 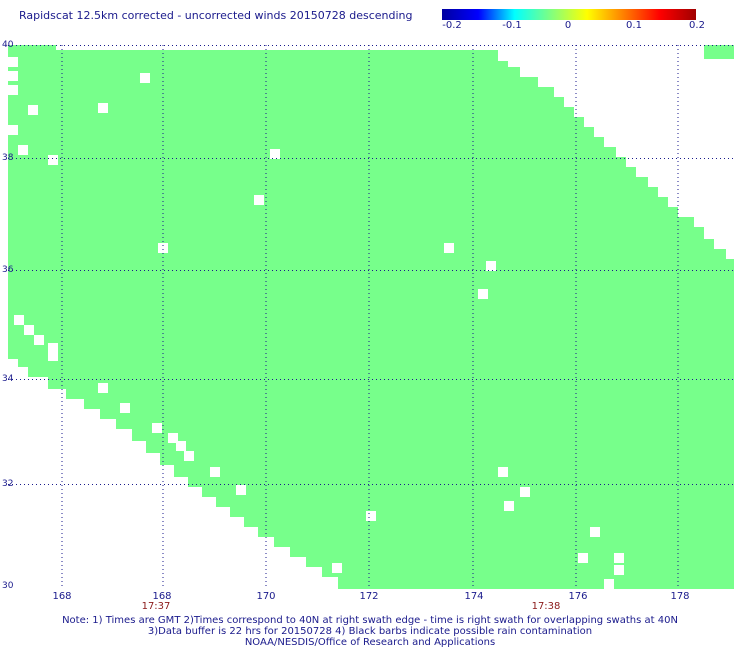 What do you see at coordinates (719, 52) in the screenshot?
I see `swath-fragment` at bounding box center [719, 52].